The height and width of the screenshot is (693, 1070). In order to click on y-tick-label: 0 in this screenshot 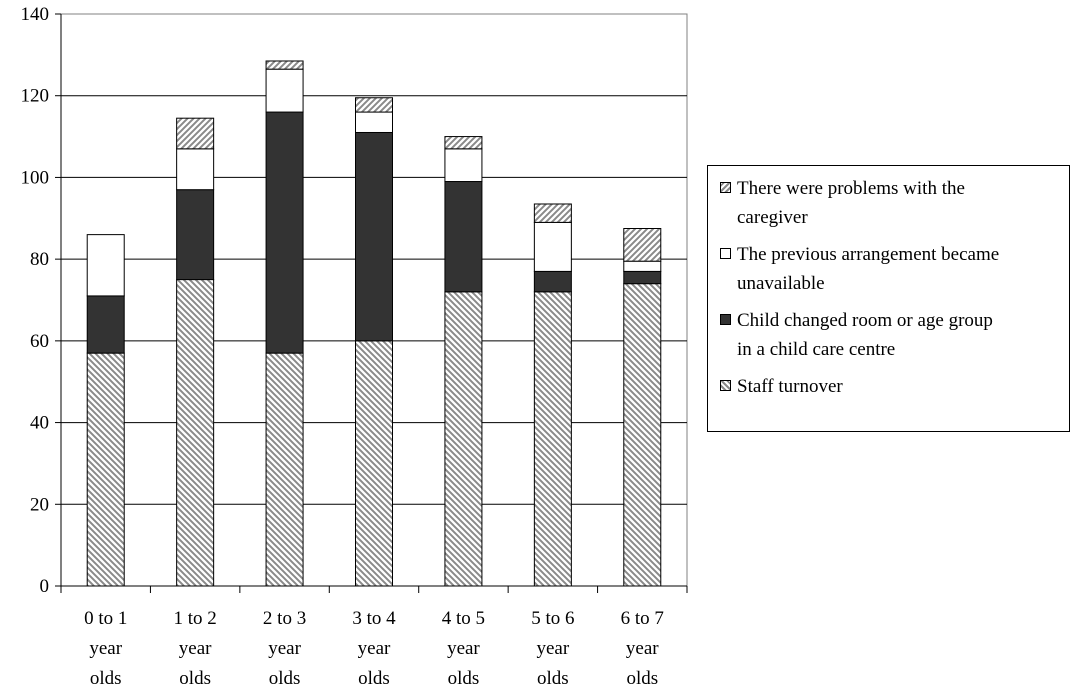, I will do `click(45, 586)`.